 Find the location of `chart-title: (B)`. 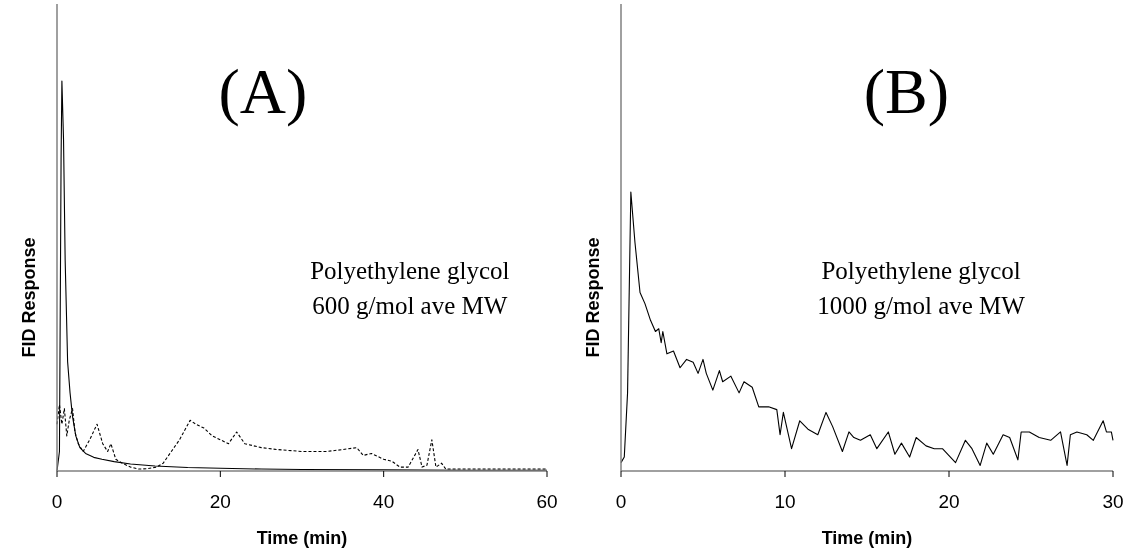

chart-title: (B) is located at coordinates (906, 91).